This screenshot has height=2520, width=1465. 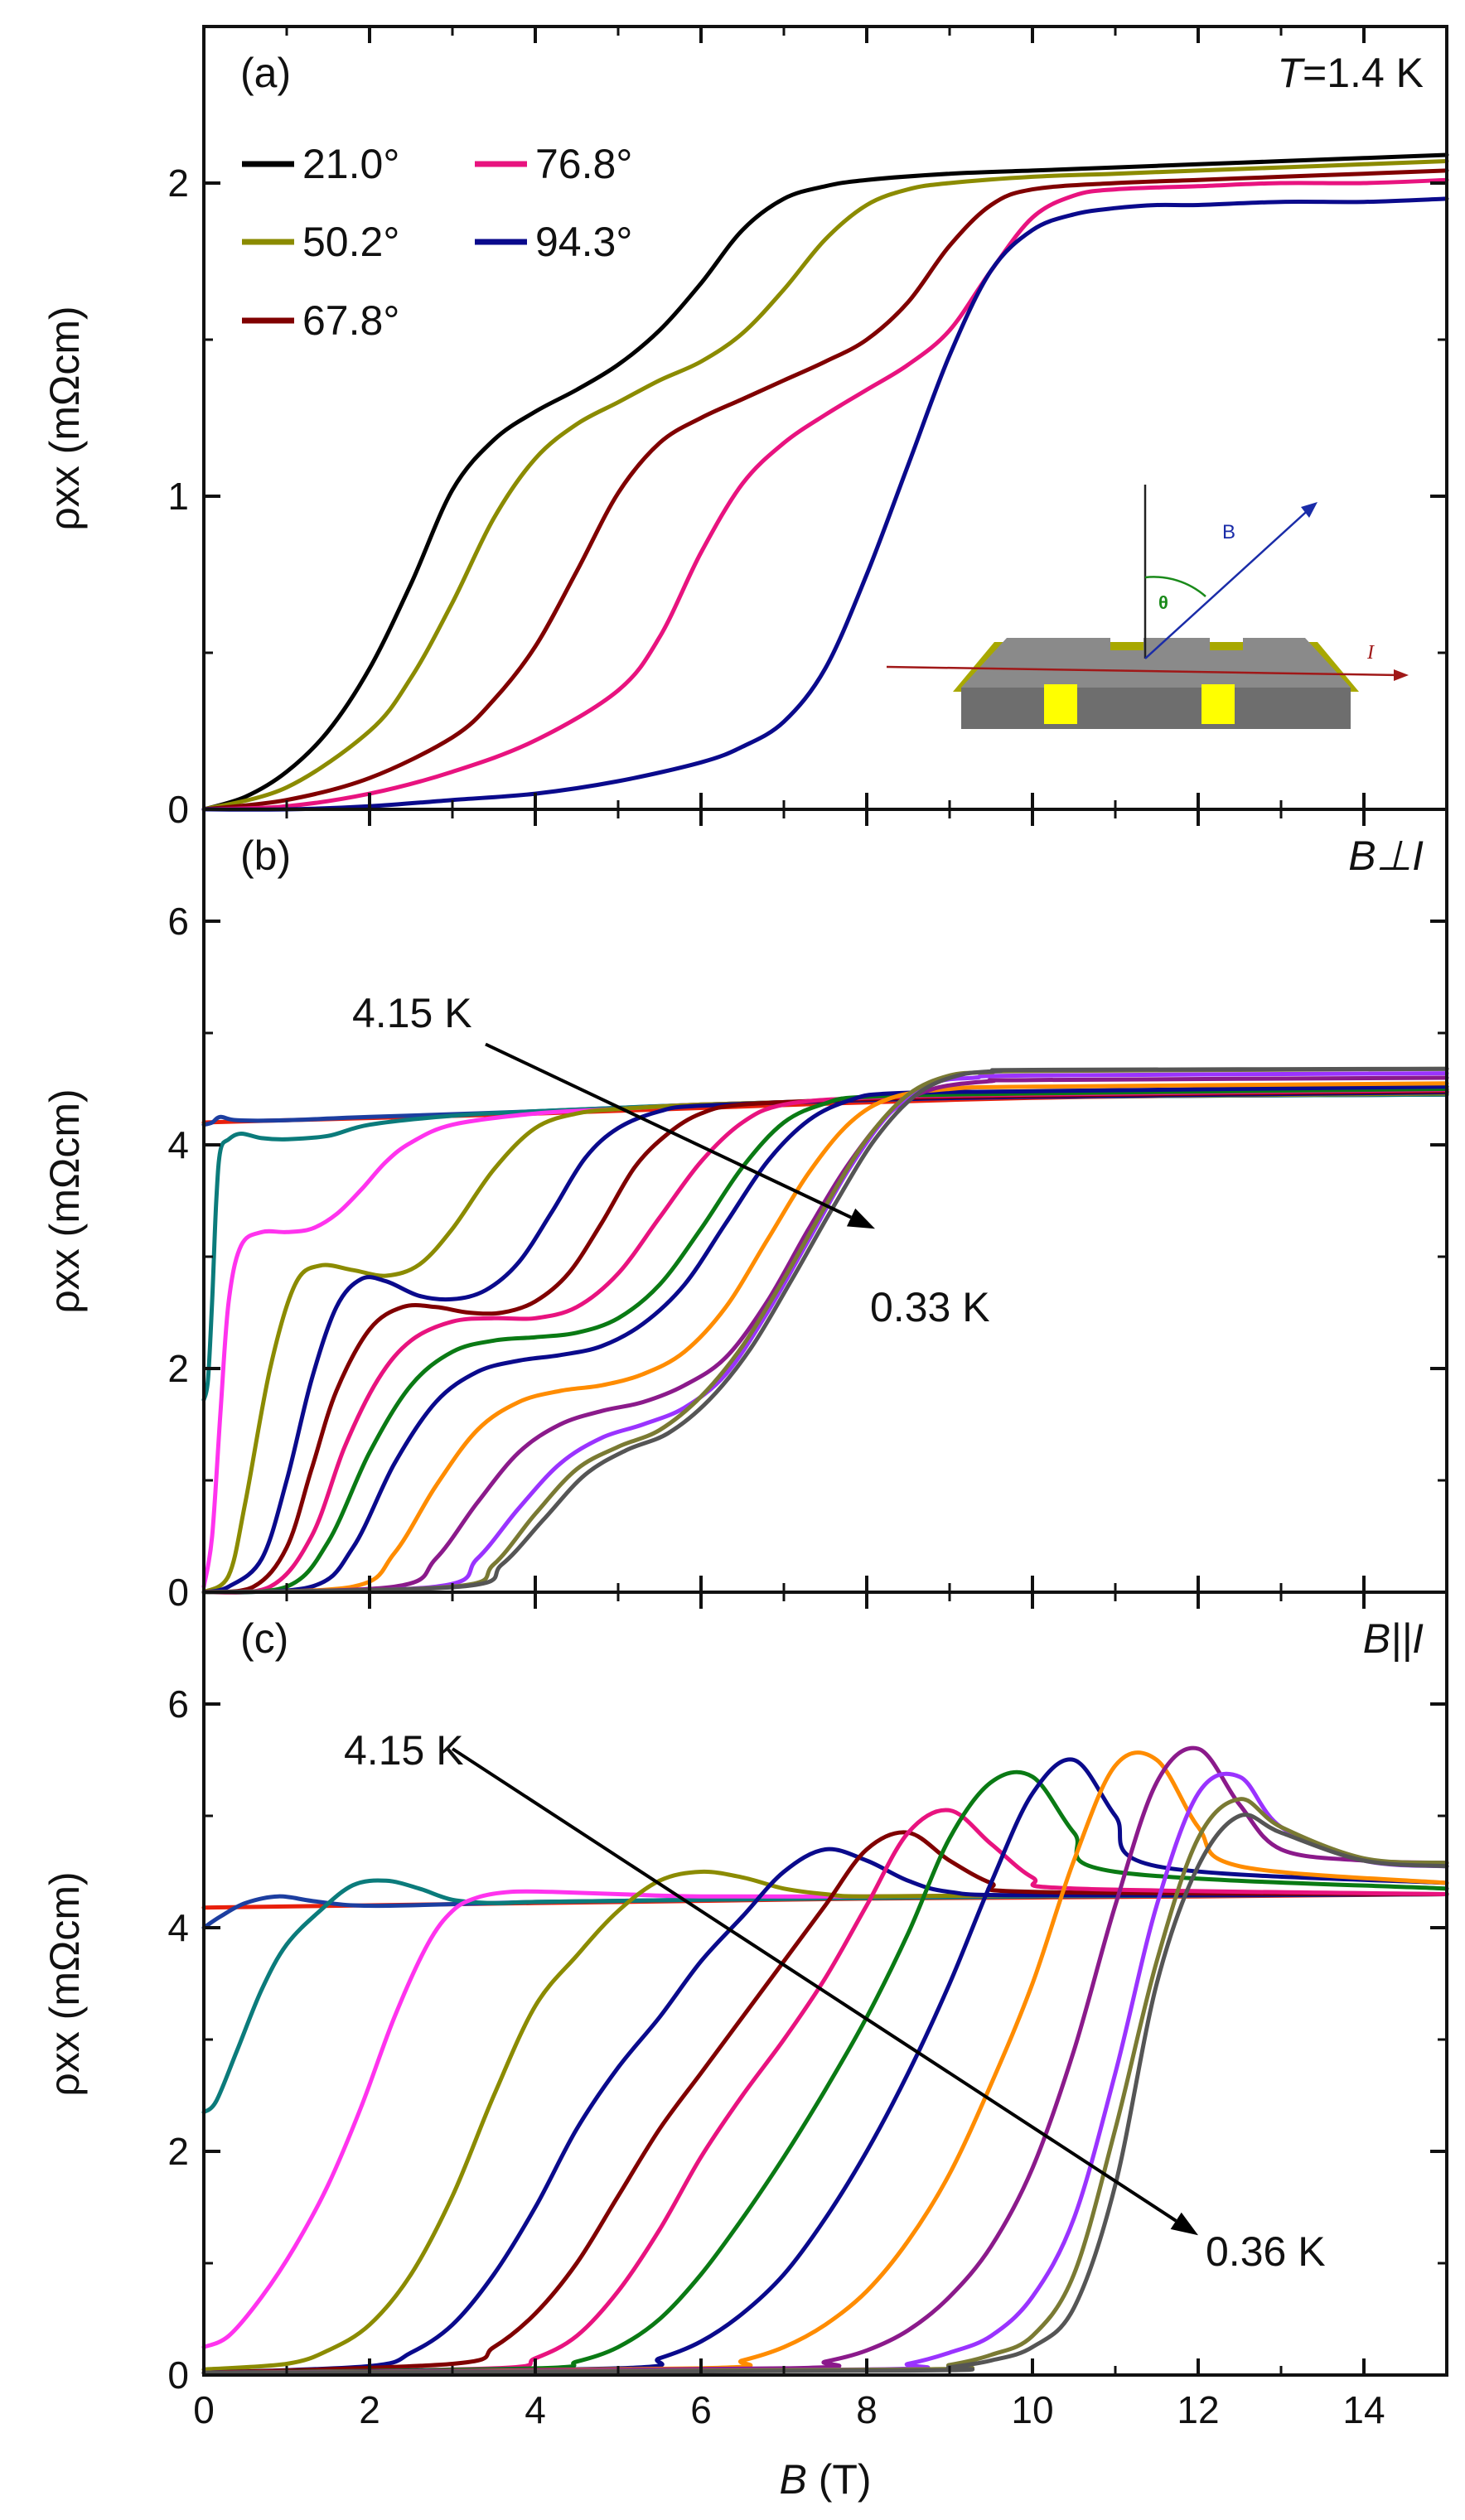 I want to click on inset-angle-arc, so click(x=1175, y=586).